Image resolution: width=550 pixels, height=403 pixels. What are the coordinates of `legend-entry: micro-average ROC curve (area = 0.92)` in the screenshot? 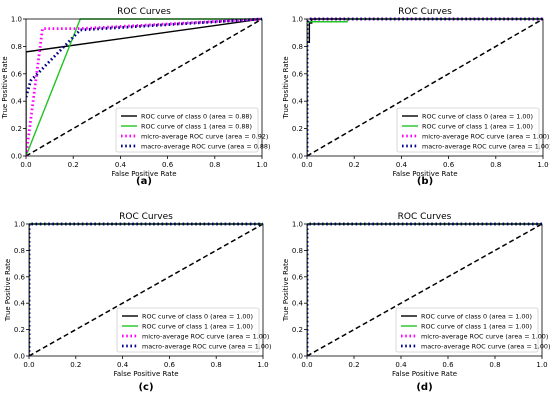 It's located at (204, 137).